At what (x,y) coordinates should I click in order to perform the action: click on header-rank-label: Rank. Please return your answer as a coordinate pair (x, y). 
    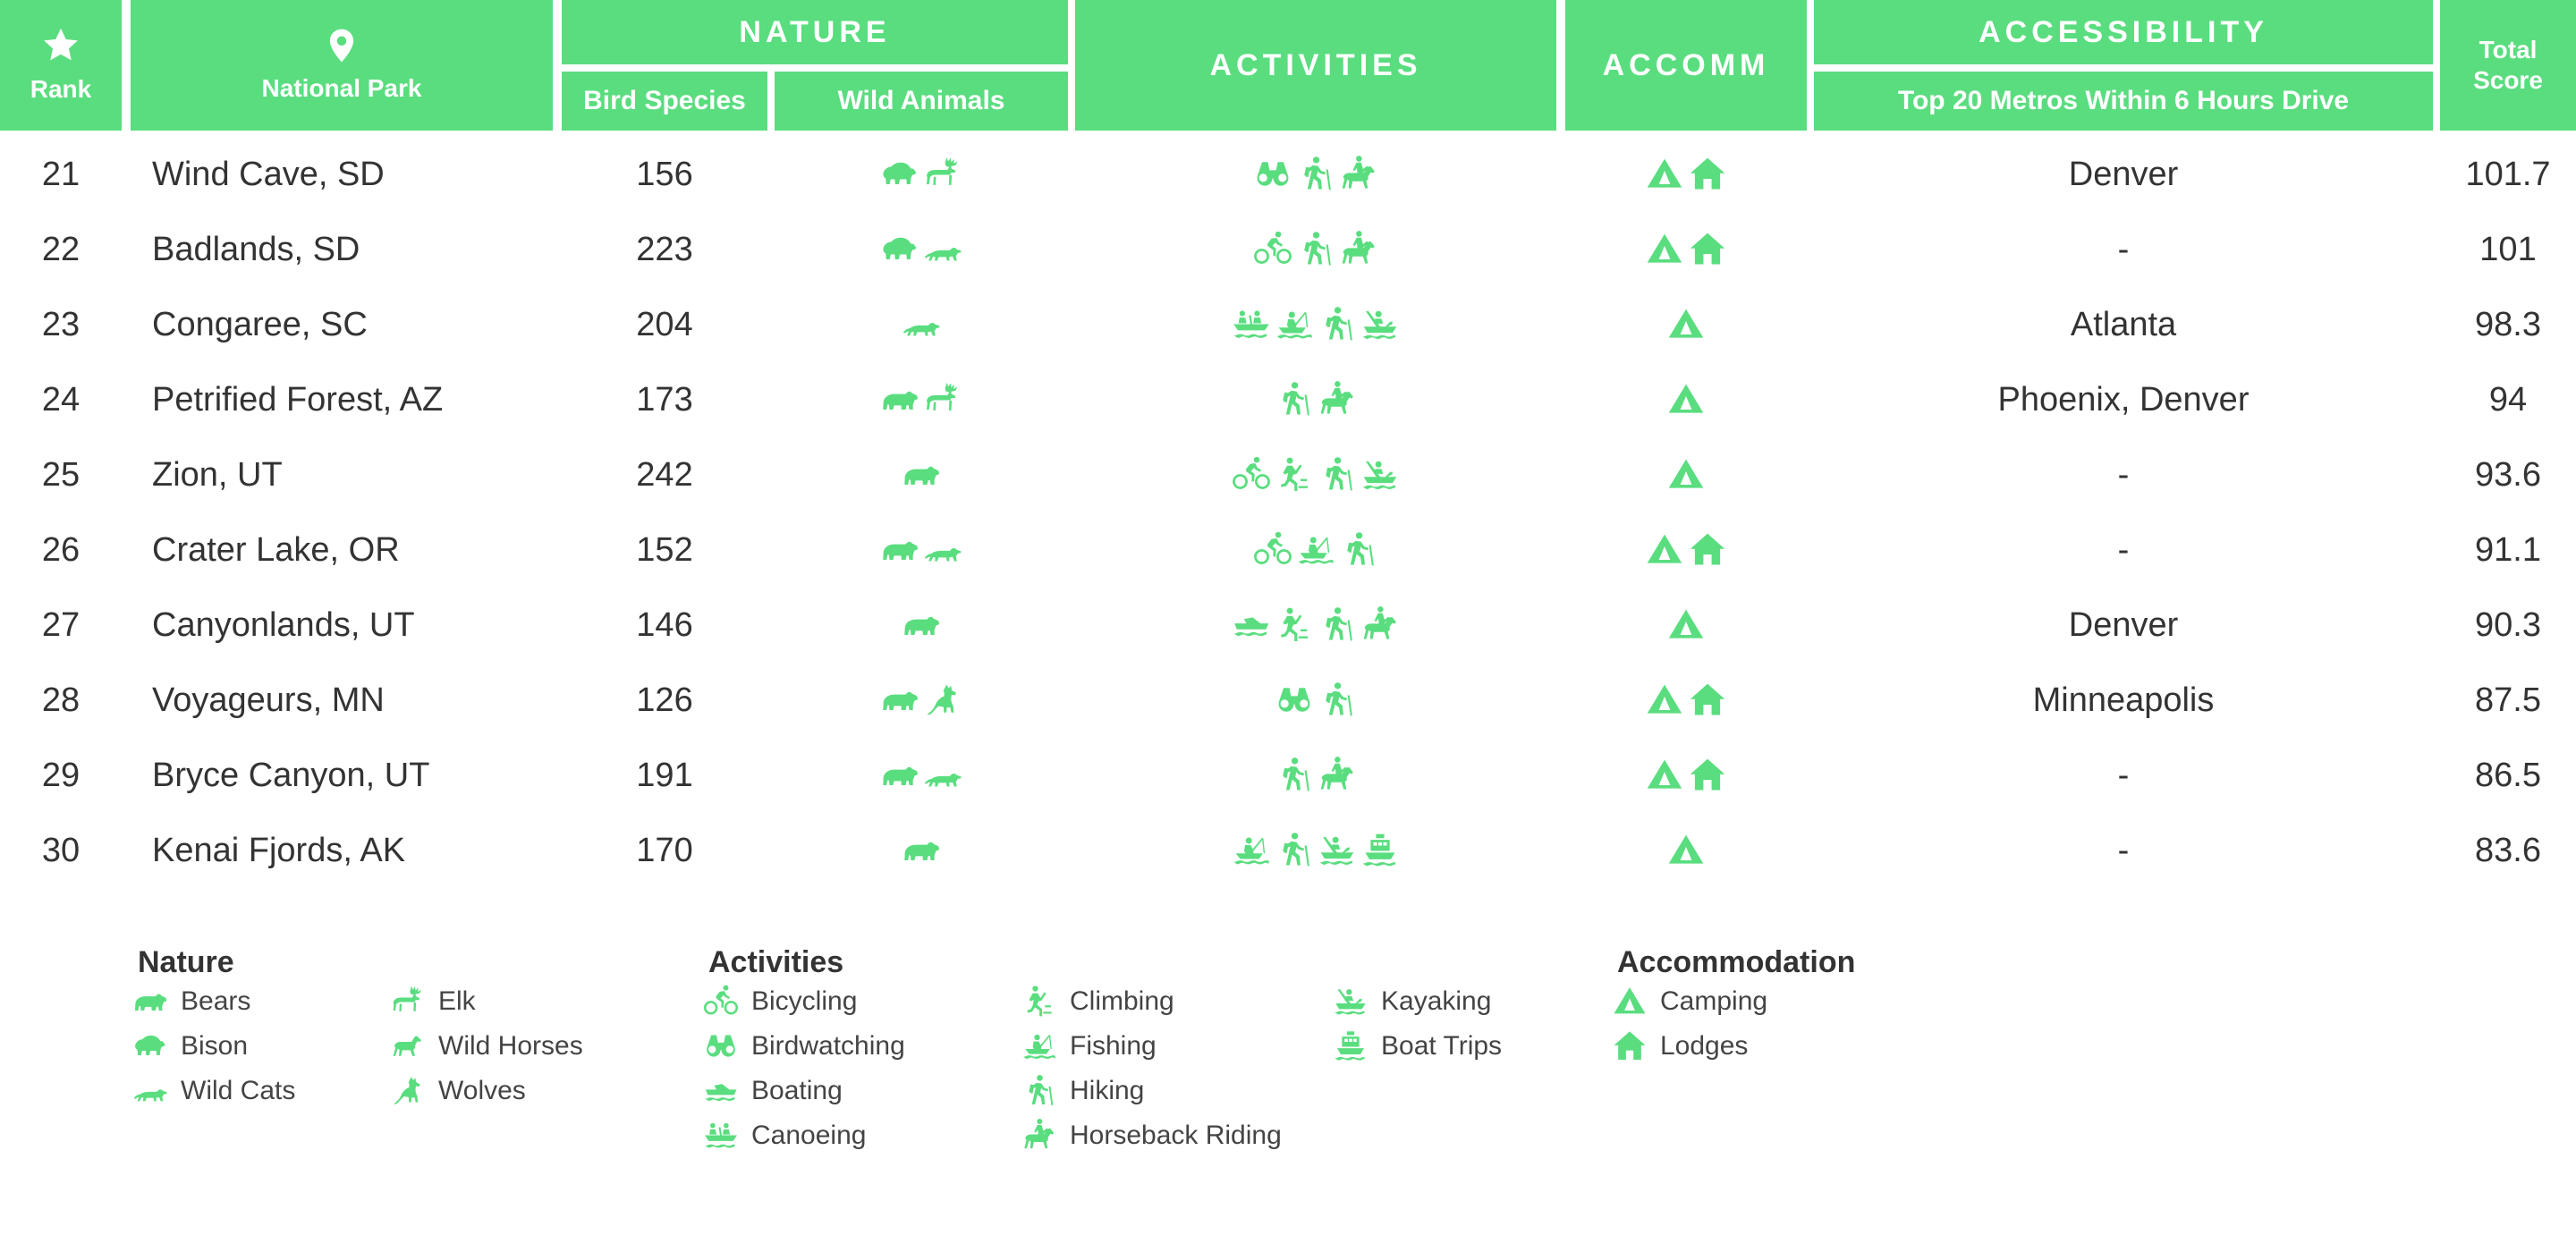
    Looking at the image, I should click on (61, 89).